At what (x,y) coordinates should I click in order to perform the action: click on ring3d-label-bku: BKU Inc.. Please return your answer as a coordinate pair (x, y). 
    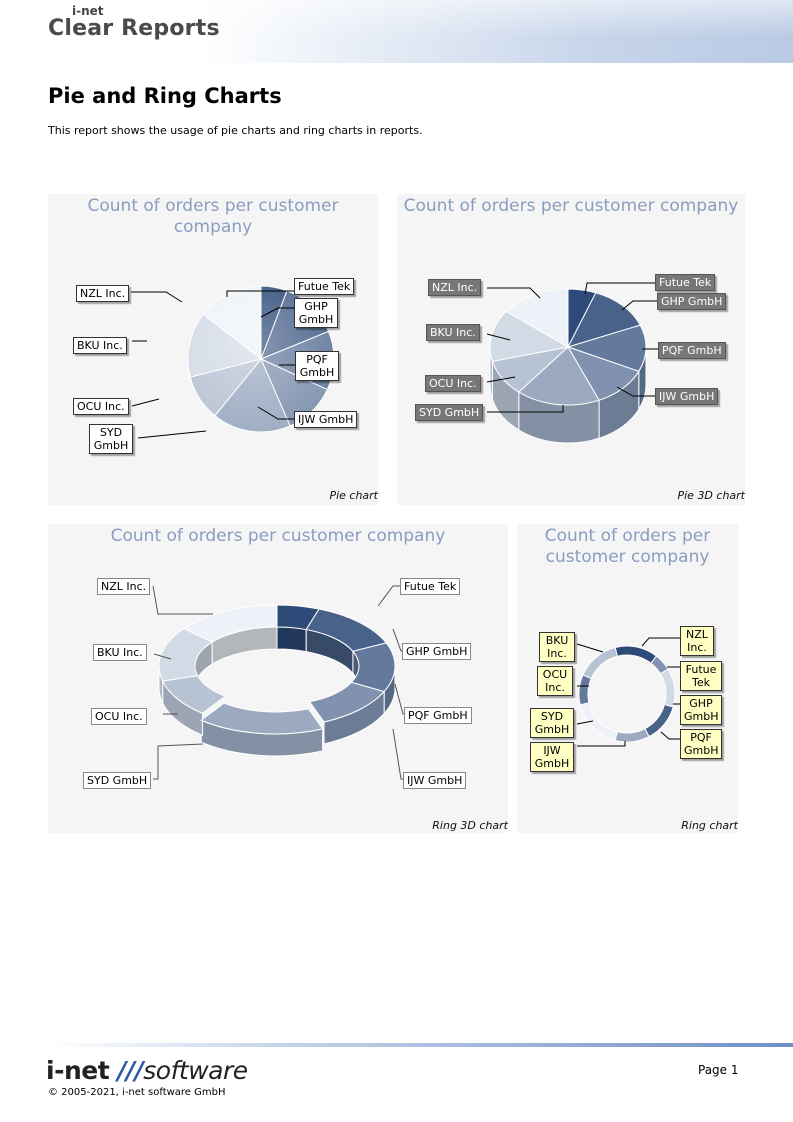
    Looking at the image, I should click on (120, 652).